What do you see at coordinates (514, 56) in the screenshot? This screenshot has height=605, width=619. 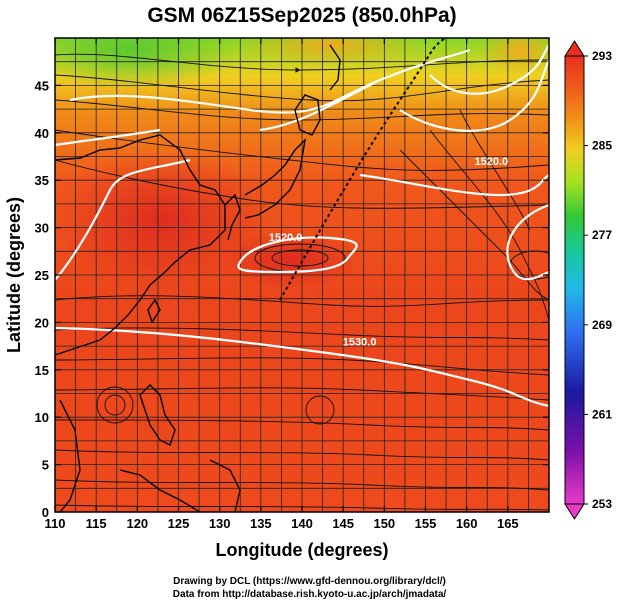 I see `cool-region-northeast` at bounding box center [514, 56].